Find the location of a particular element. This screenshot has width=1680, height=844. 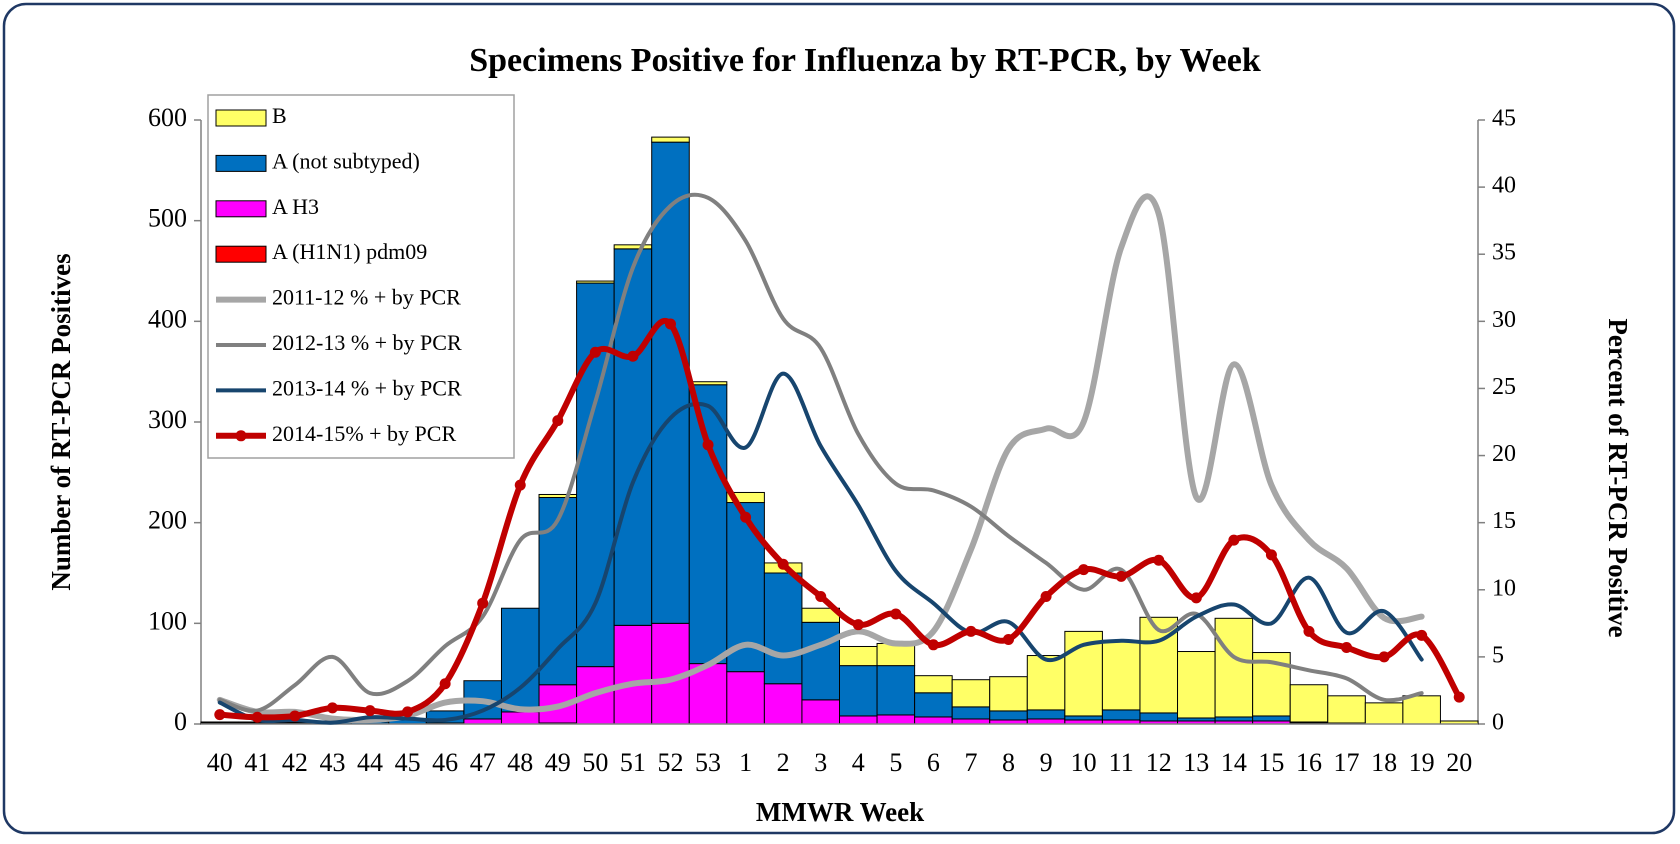

x-tick-label: 3 is located at coordinates (820, 762).